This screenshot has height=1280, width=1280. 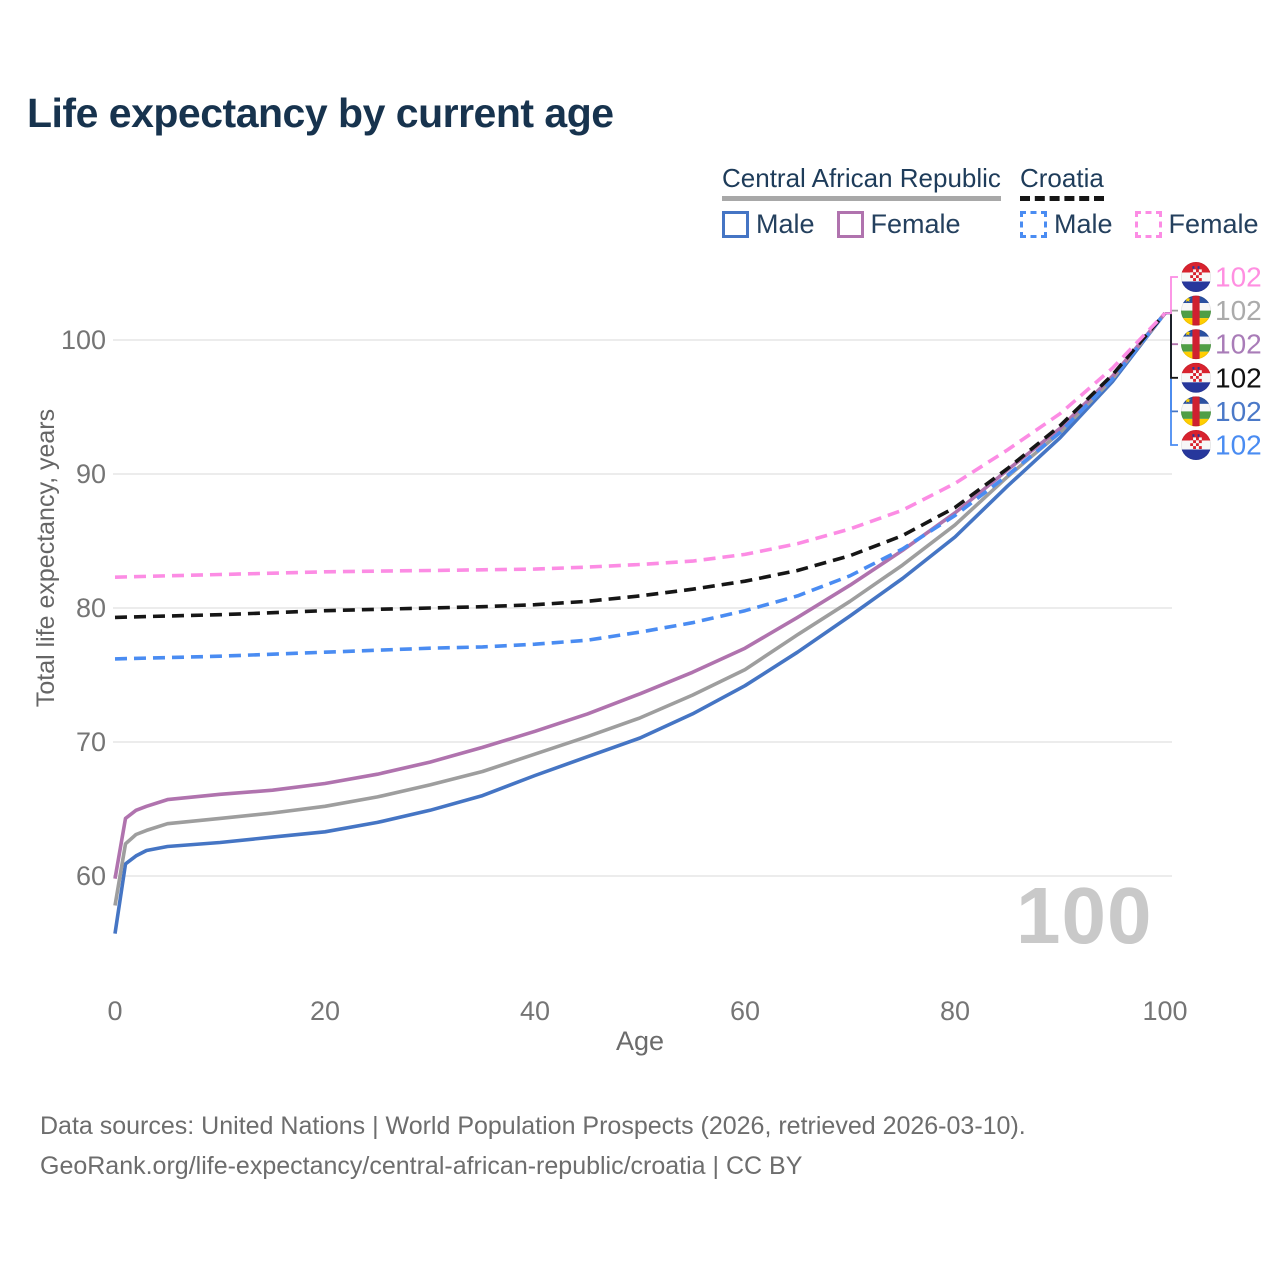 I want to click on x-tick-label-0: 0, so click(x=114, y=1011).